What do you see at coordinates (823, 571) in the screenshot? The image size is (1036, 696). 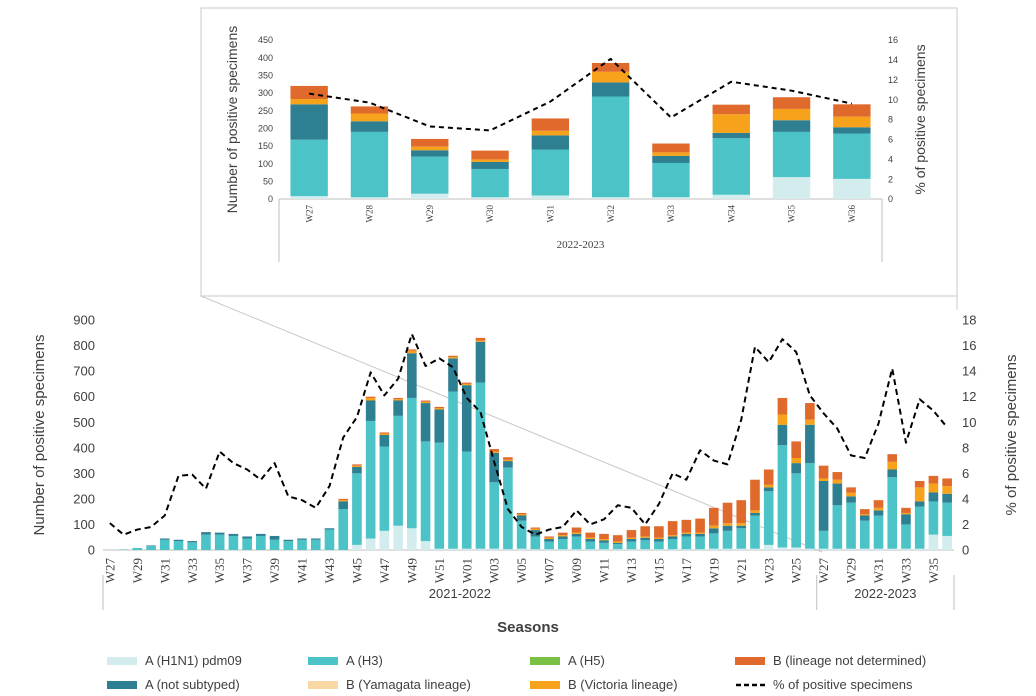 I see `main-x-tick-label: W27` at bounding box center [823, 571].